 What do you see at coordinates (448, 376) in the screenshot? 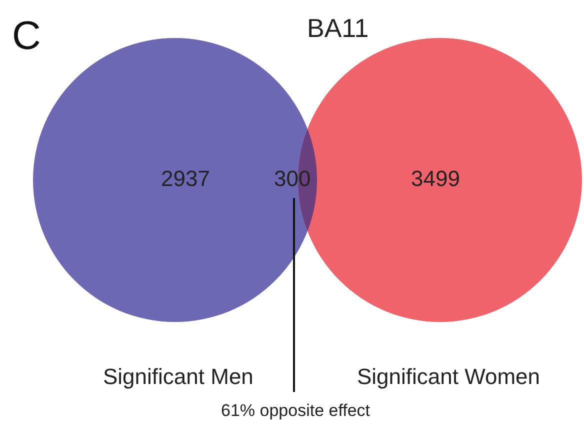
I see `category-label: Significant Women` at bounding box center [448, 376].